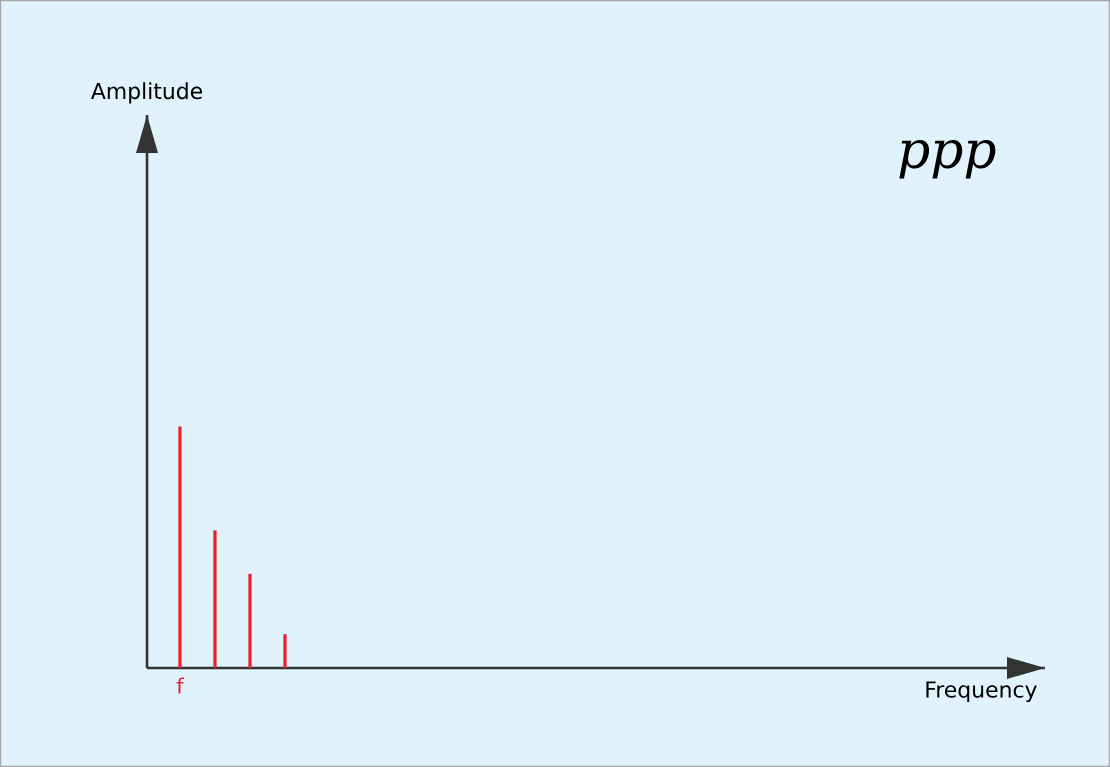 This screenshot has width=1110, height=767. I want to click on text: Frequency, so click(981, 692).